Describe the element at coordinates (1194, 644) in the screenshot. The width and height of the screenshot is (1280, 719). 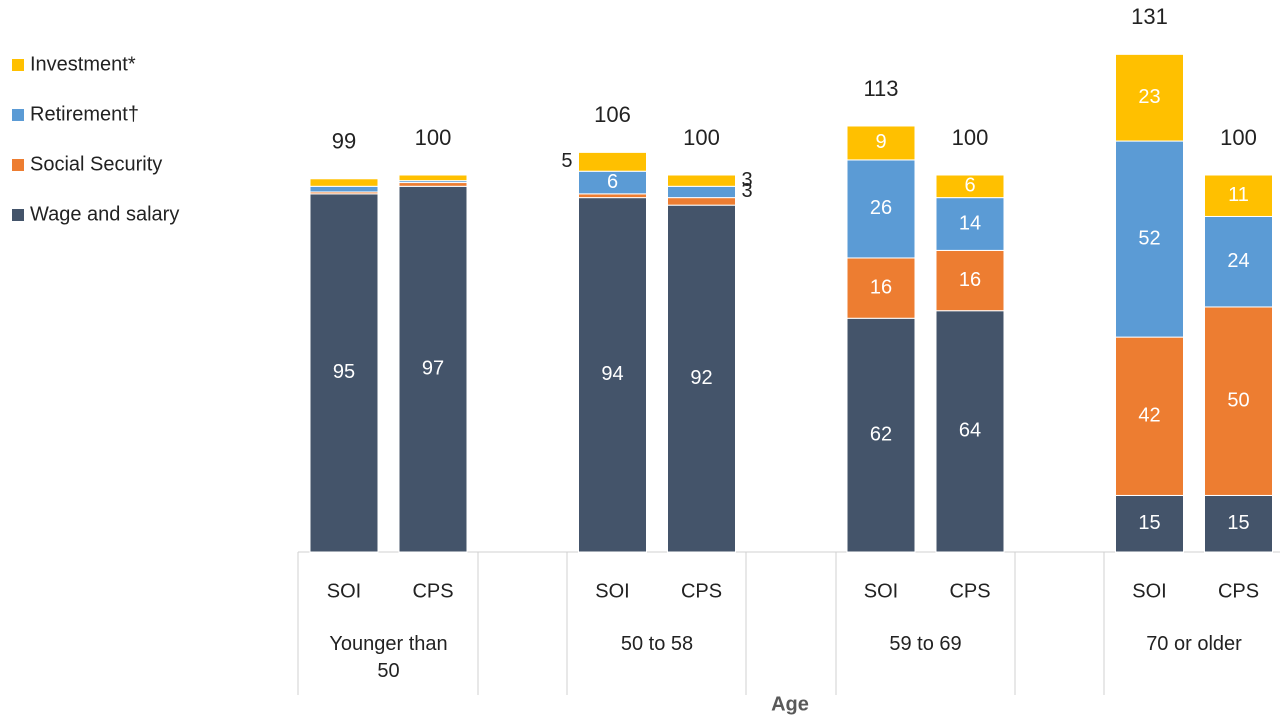
I see `group-label: 70 or older` at that location.